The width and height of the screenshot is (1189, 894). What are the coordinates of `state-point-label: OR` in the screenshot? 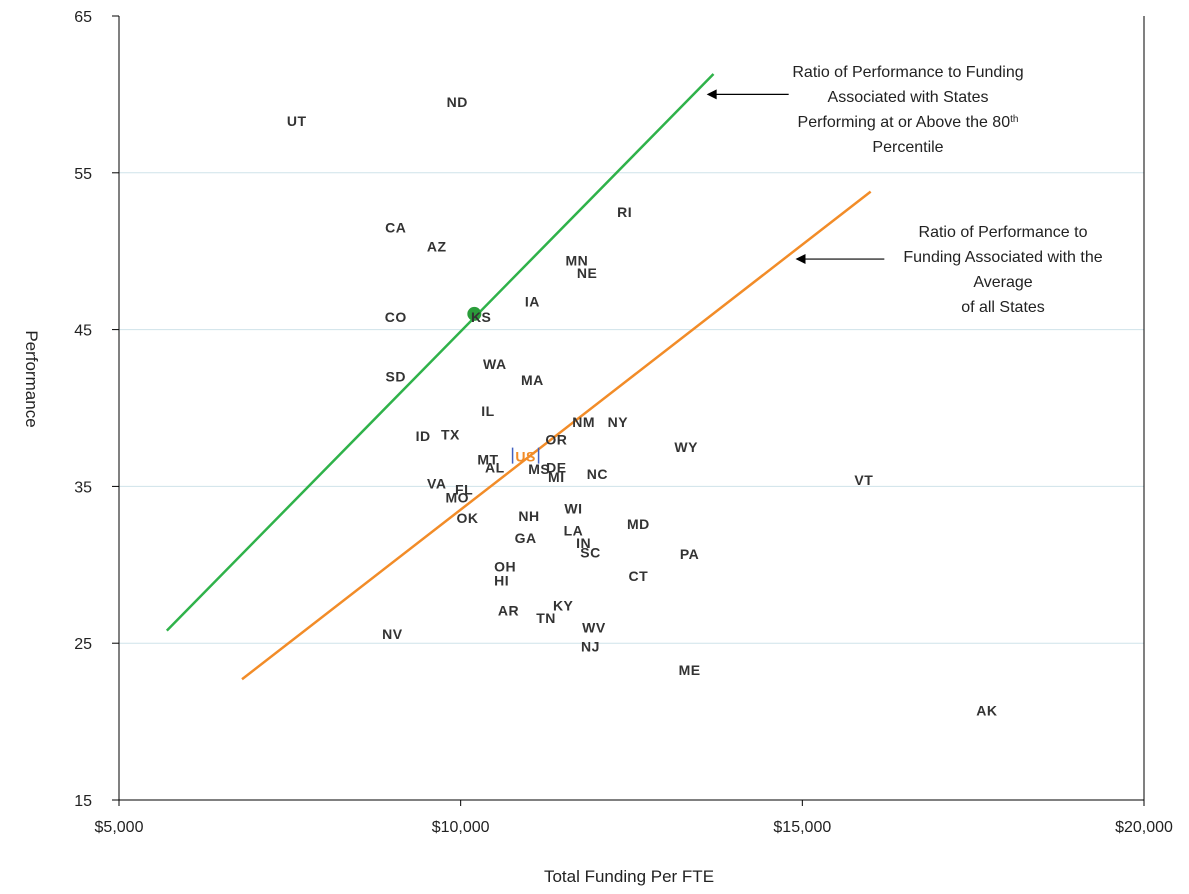 It's located at (556, 439).